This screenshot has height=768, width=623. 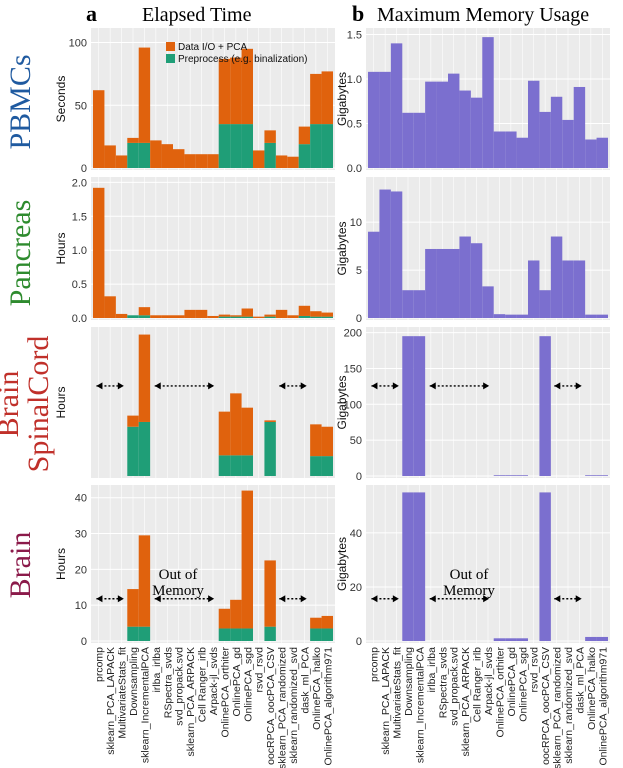 What do you see at coordinates (110, 386) in the screenshot?
I see `oom-arrow-left-a` at bounding box center [110, 386].